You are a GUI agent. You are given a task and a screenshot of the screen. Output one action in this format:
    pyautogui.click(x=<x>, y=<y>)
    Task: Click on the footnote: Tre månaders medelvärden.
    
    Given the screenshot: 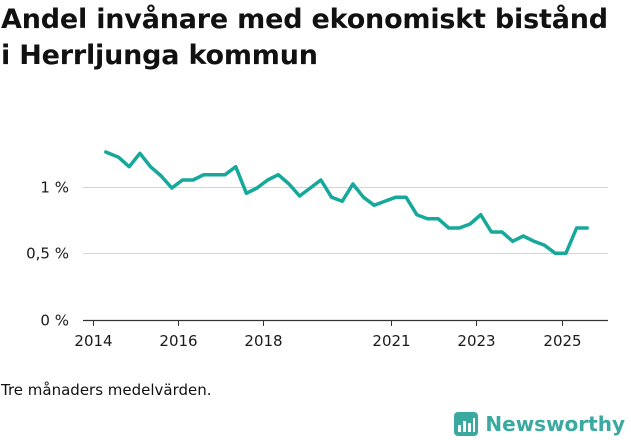 What is the action you would take?
    pyautogui.click(x=106, y=390)
    